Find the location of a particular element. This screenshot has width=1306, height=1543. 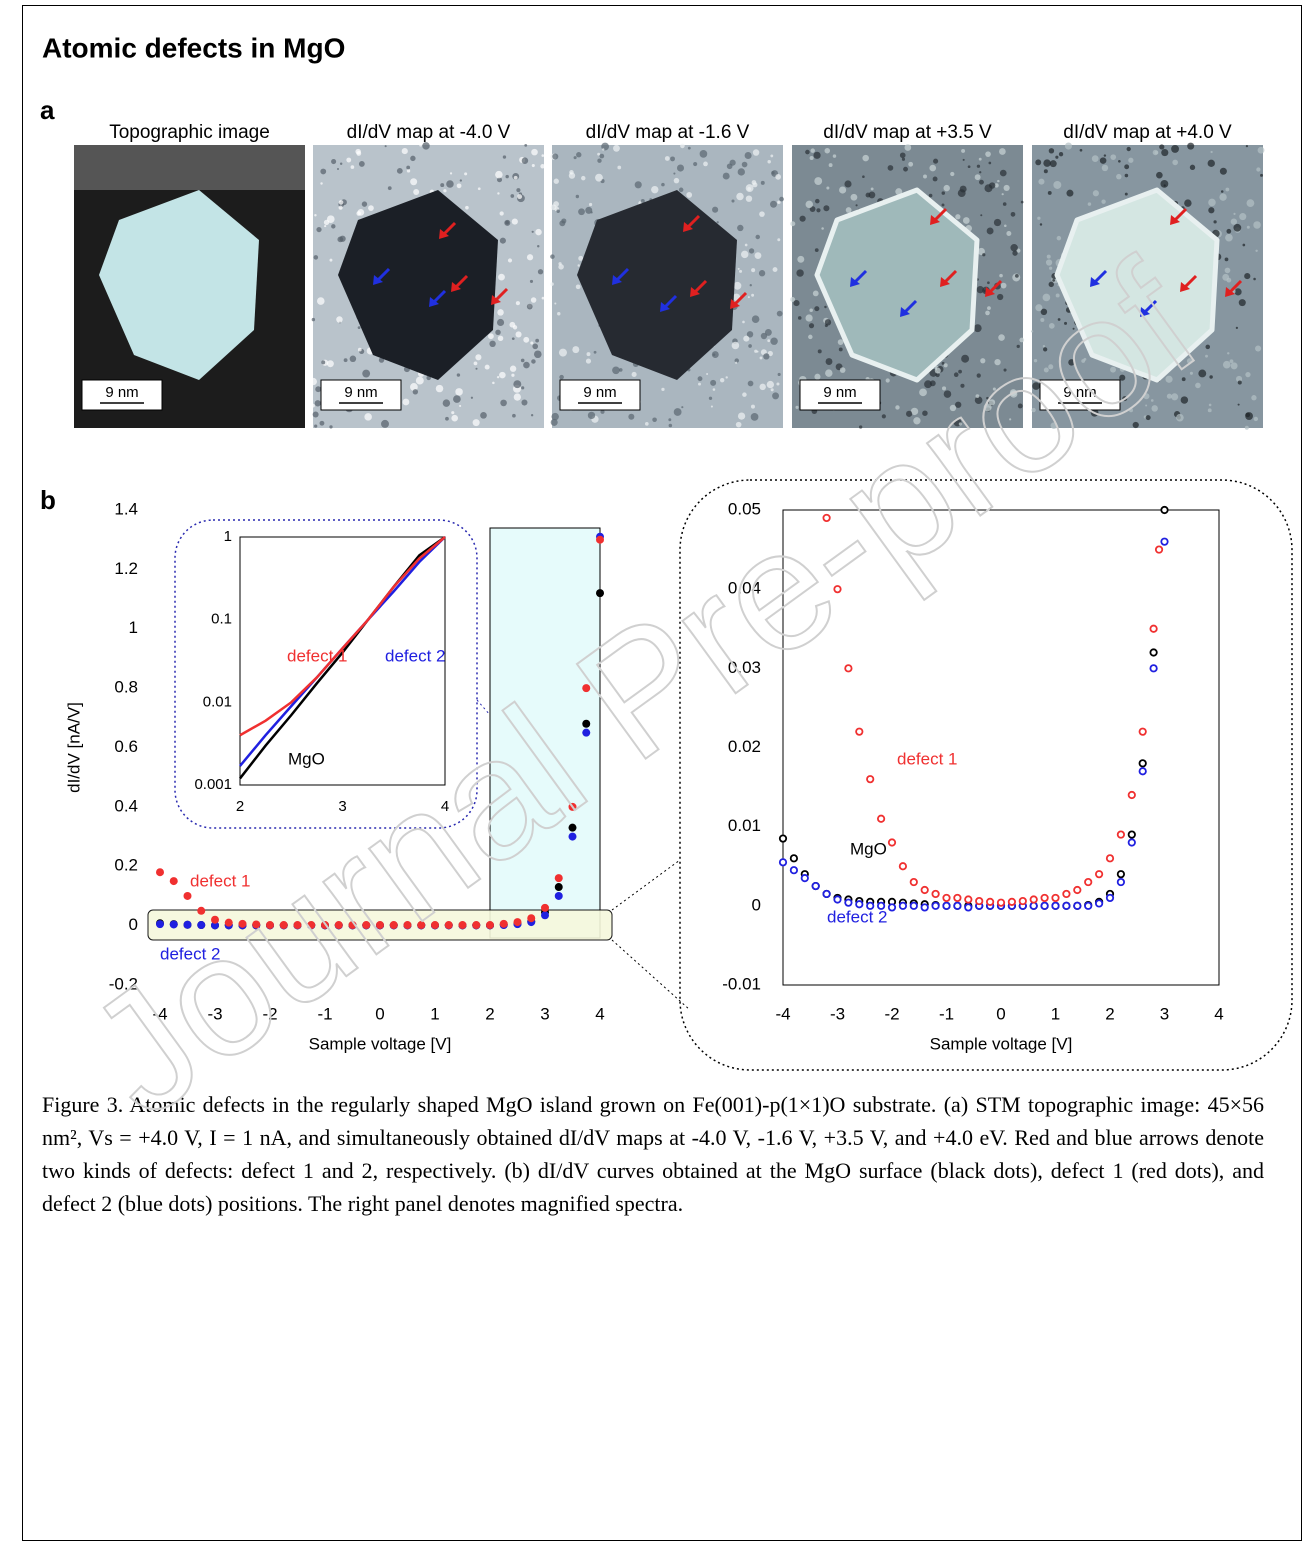

y-tick-label: 1.4 is located at coordinates (126, 508).